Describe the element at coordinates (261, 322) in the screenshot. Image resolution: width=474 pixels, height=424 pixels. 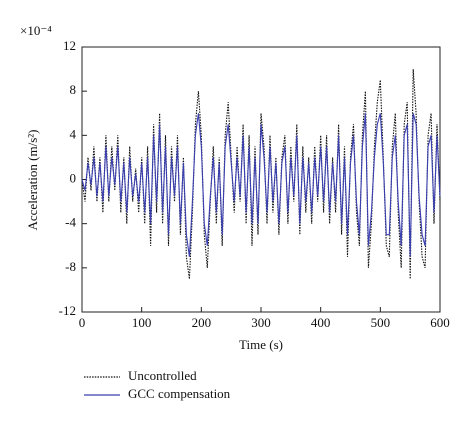
I see `x-tick-label: 300` at that location.